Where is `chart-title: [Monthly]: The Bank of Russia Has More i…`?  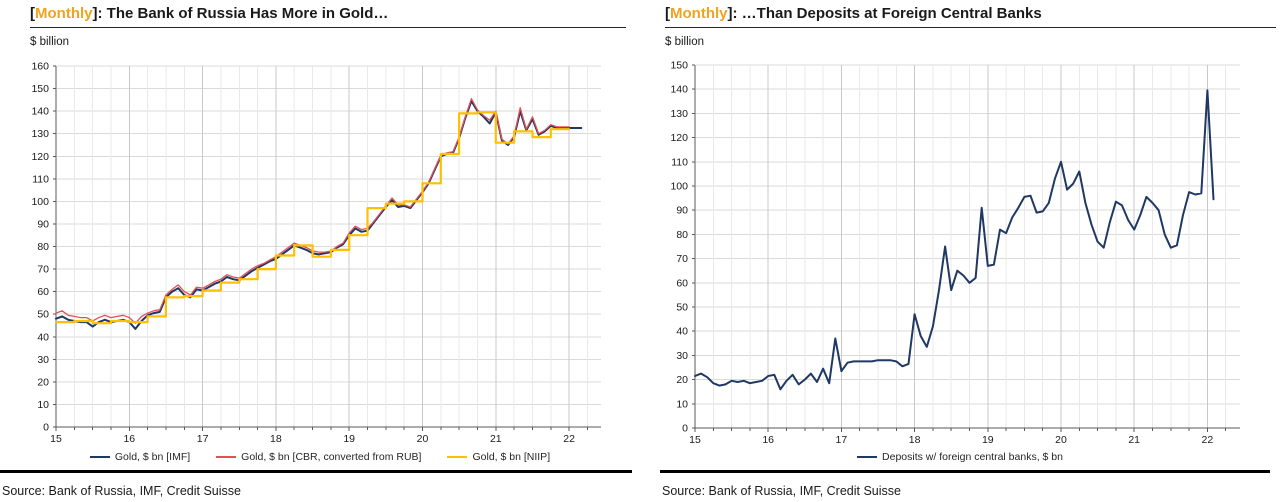
chart-title: [Monthly]: The Bank of Russia Has More i… is located at coordinates (328, 16).